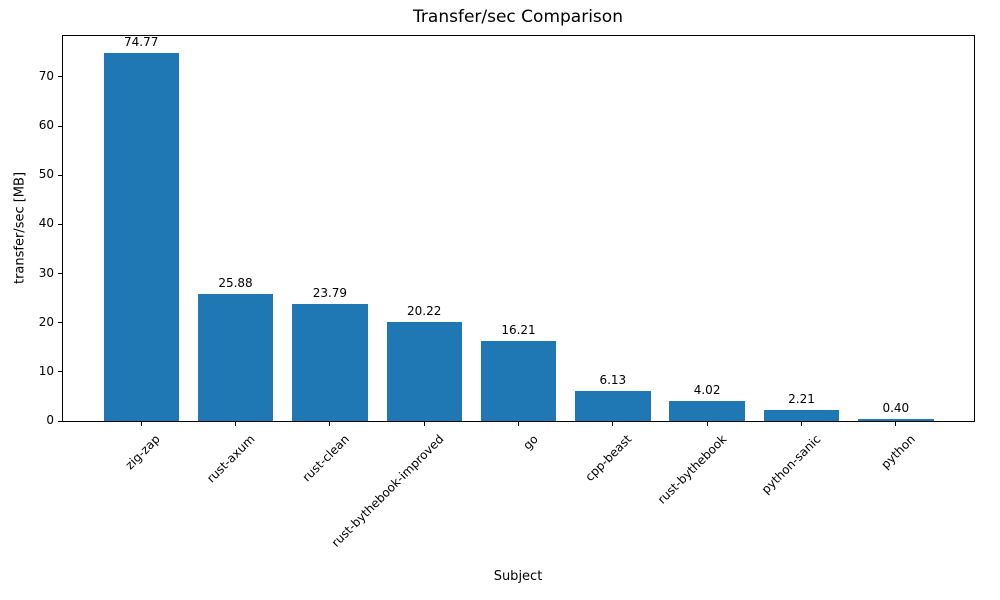 Image resolution: width=1000 pixels, height=600 pixels. What do you see at coordinates (801, 399) in the screenshot?
I see `bar-value-label: 2.21` at bounding box center [801, 399].